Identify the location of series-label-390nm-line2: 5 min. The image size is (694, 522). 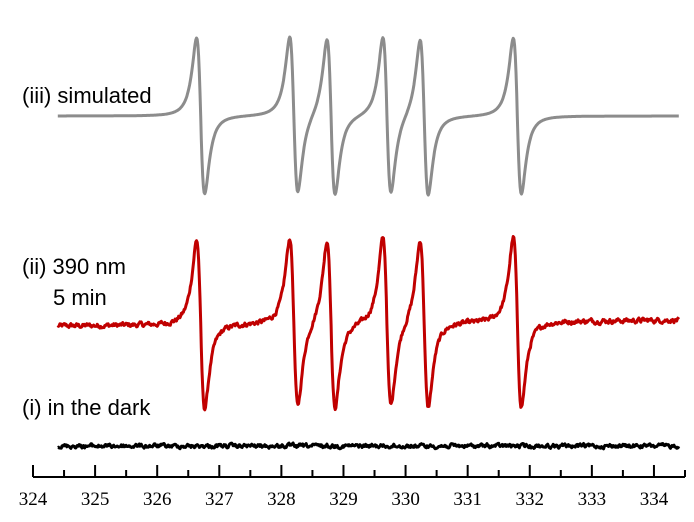
(80, 297).